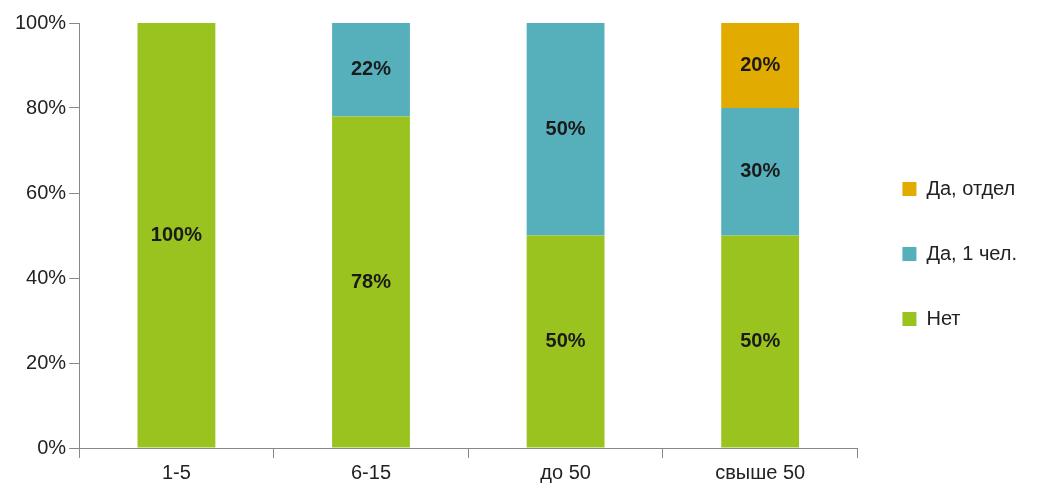 The width and height of the screenshot is (1045, 500). What do you see at coordinates (972, 252) in the screenshot?
I see `legend-label: Да, 1 чел.` at bounding box center [972, 252].